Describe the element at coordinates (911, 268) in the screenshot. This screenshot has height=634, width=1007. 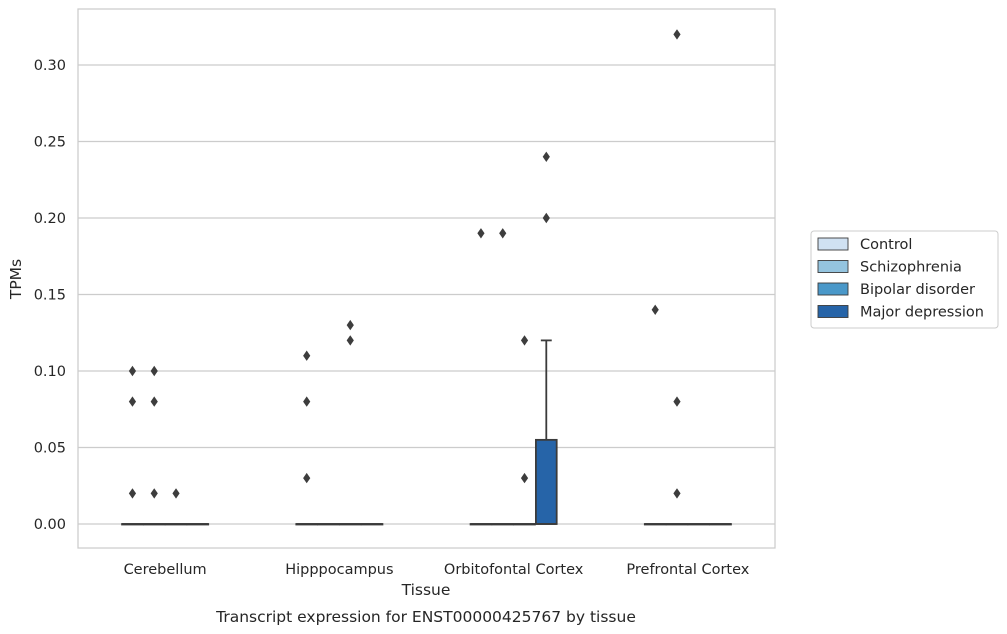
I see `legend-label: Schizophrenia` at that location.